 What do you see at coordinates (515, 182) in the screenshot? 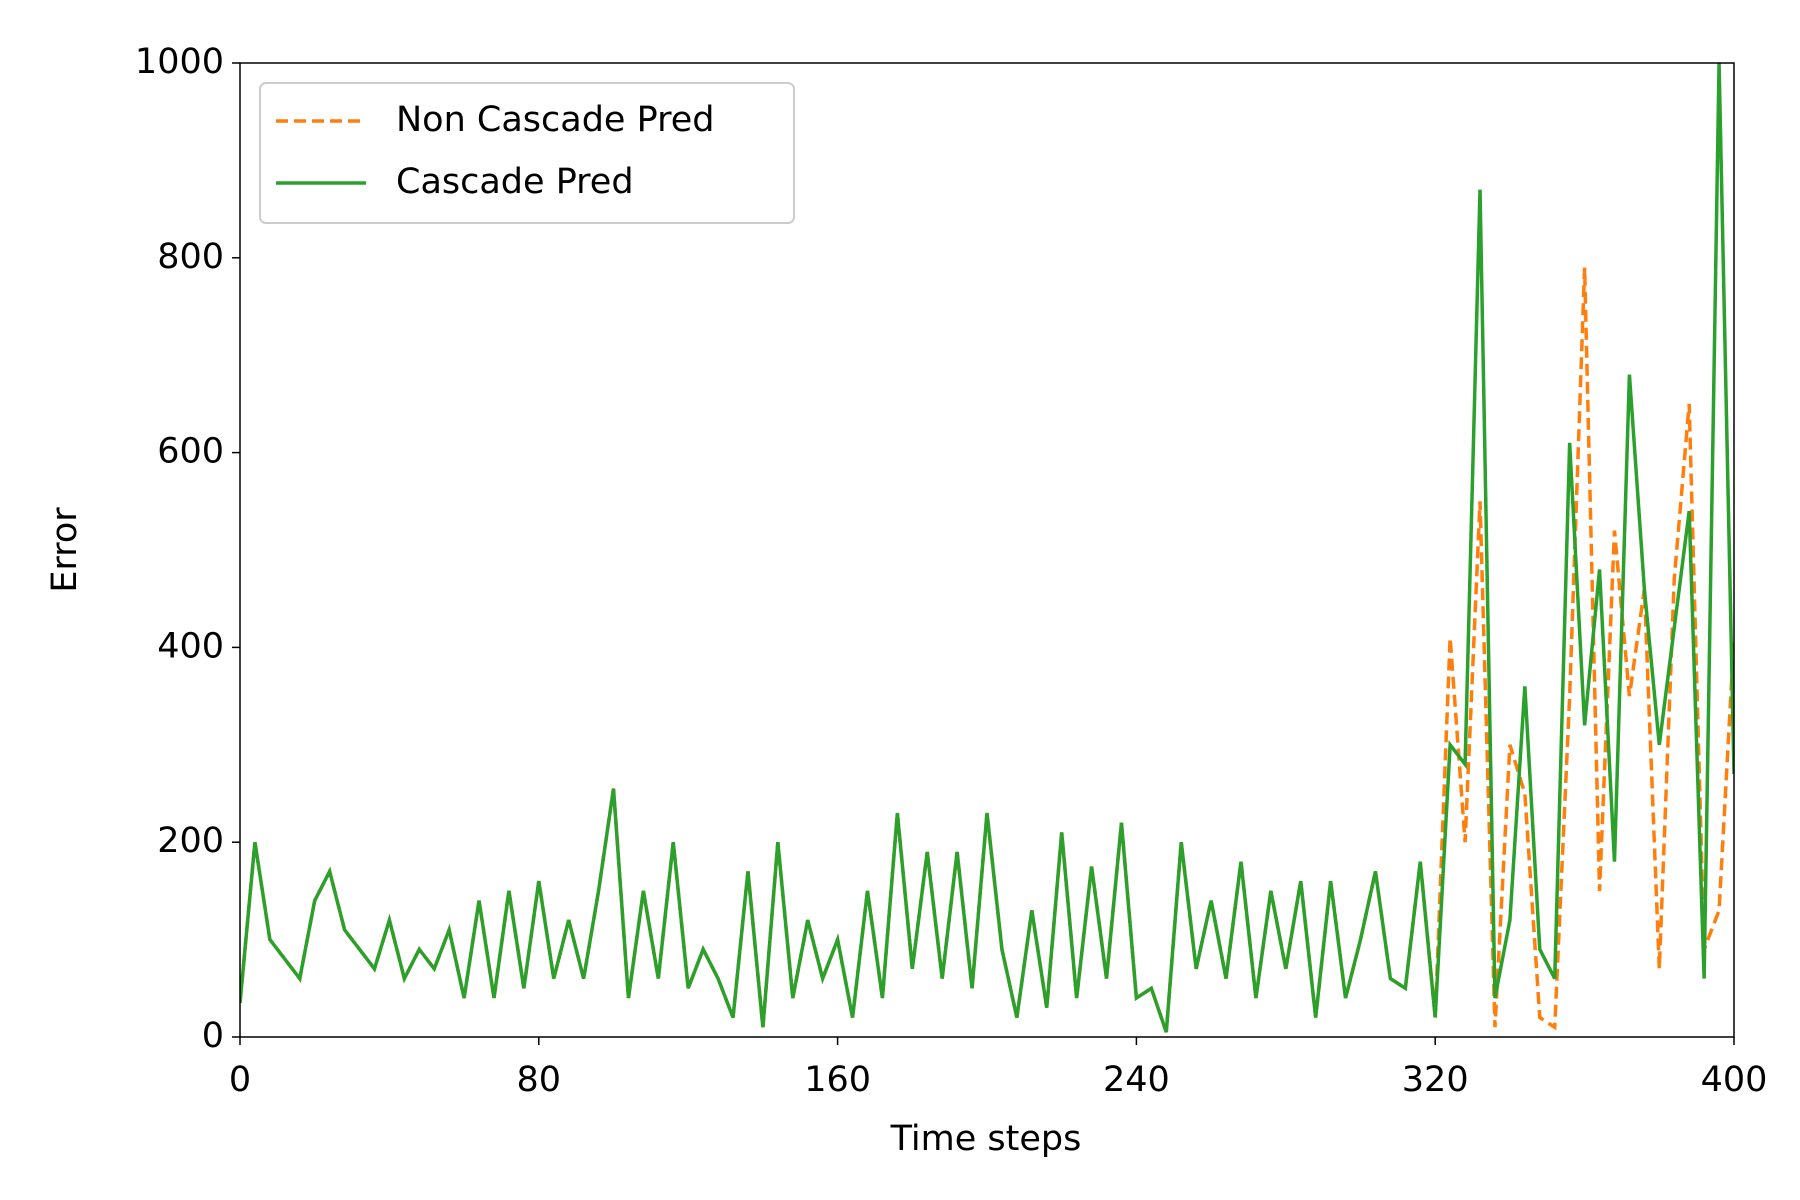
I see `legend-label: Cascade Pred` at bounding box center [515, 182].